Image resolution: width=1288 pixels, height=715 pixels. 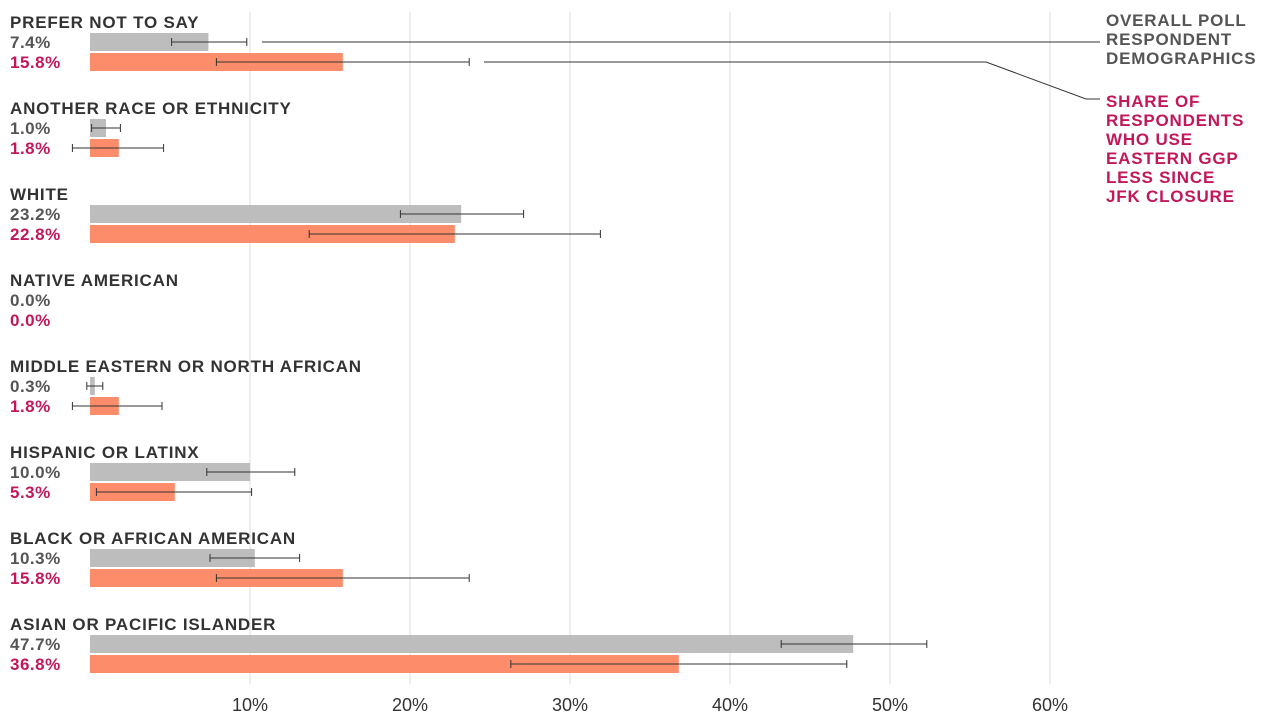 I want to click on share-value-label: 22.8%, so click(x=35, y=234).